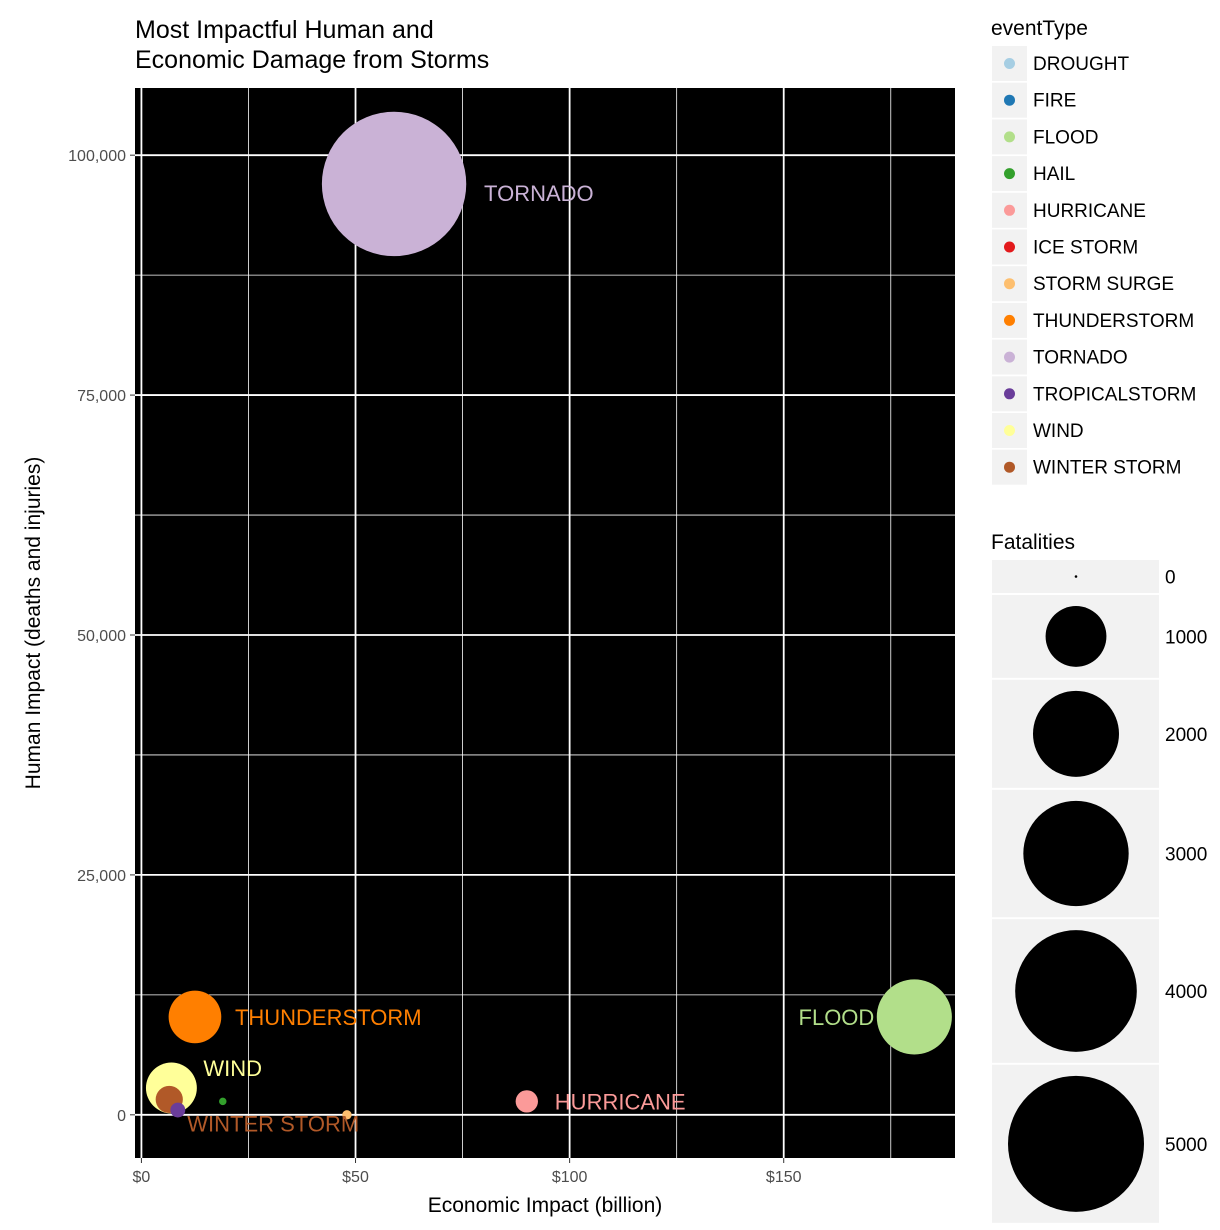 Image resolution: width=1220 pixels, height=1230 pixels. Describe the element at coordinates (545, 1205) in the screenshot. I see `x-axis-title: Economic Impact (billion)` at that location.